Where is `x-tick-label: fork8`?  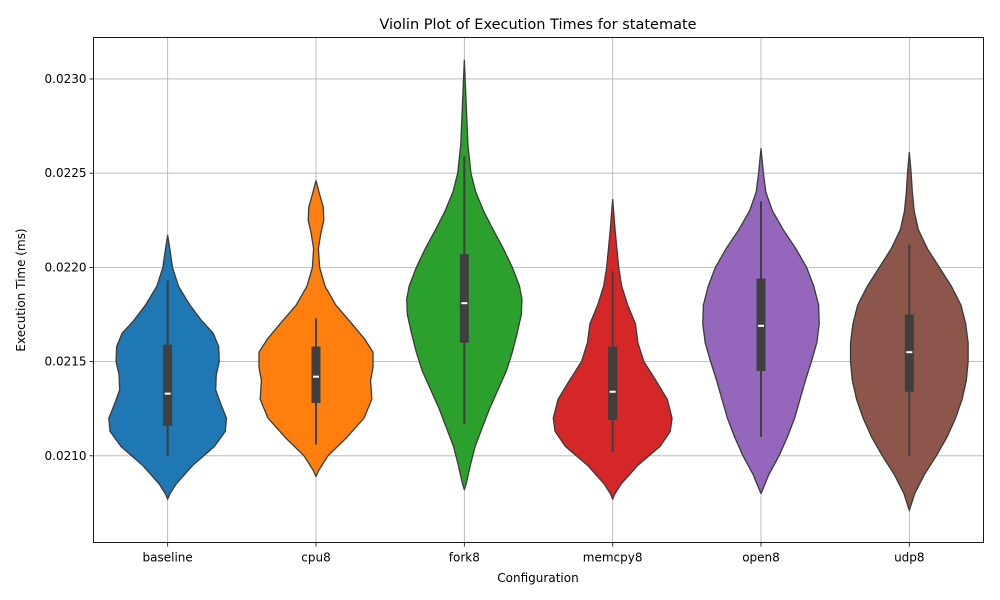 x-tick-label: fork8 is located at coordinates (464, 558).